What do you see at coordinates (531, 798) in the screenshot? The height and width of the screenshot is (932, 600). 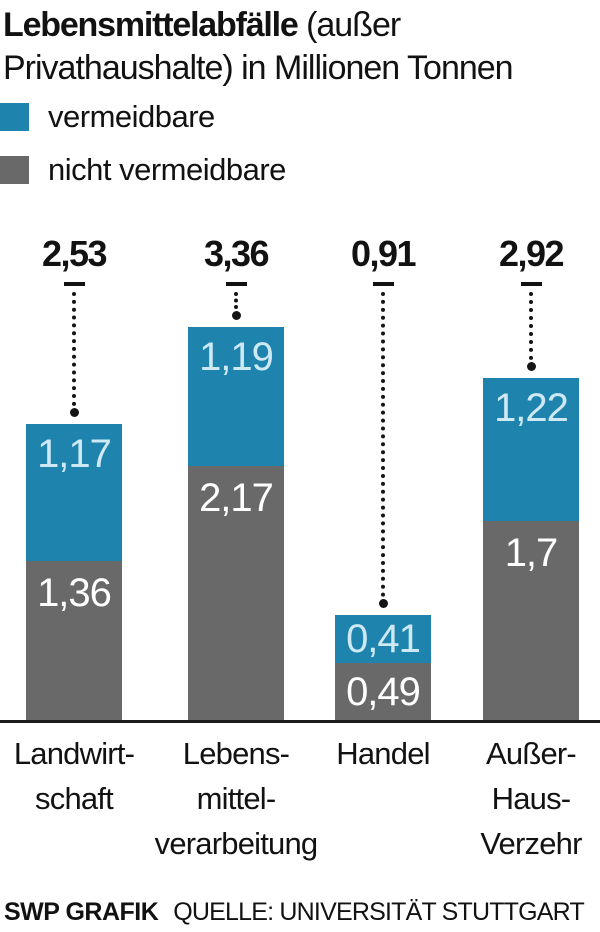 I see `category-label: Außer- Haus- Verzehr` at bounding box center [531, 798].